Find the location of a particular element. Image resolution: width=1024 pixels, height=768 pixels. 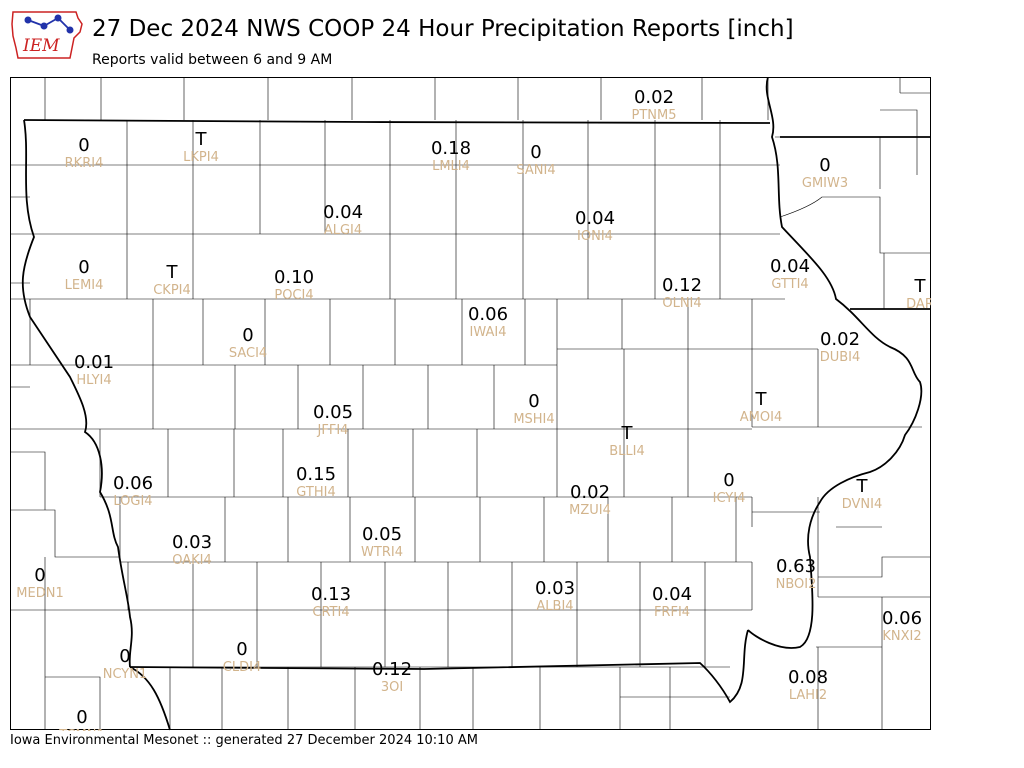

station-tcmn1: 0TCMN1 is located at coordinates (81, 719).